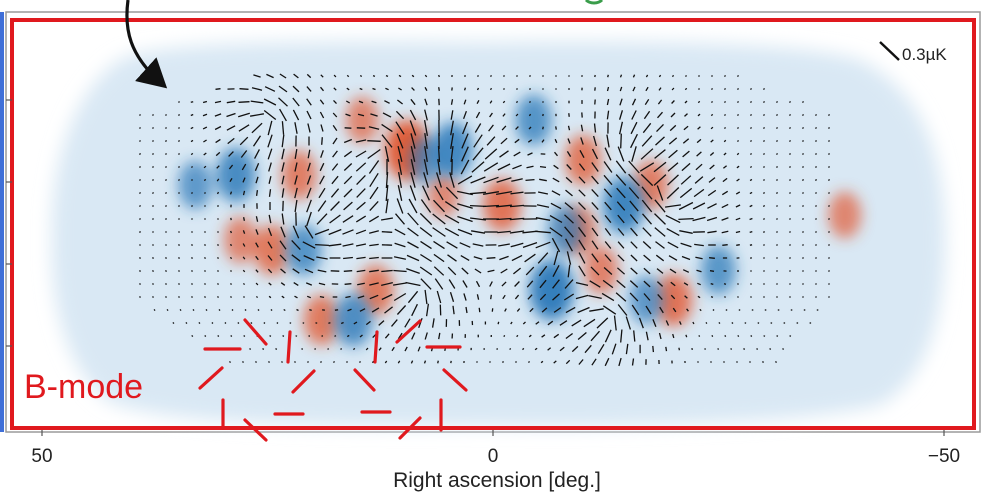 Image resolution: width=986 pixels, height=495 pixels. I want to click on hot-spot, so click(502, 205).